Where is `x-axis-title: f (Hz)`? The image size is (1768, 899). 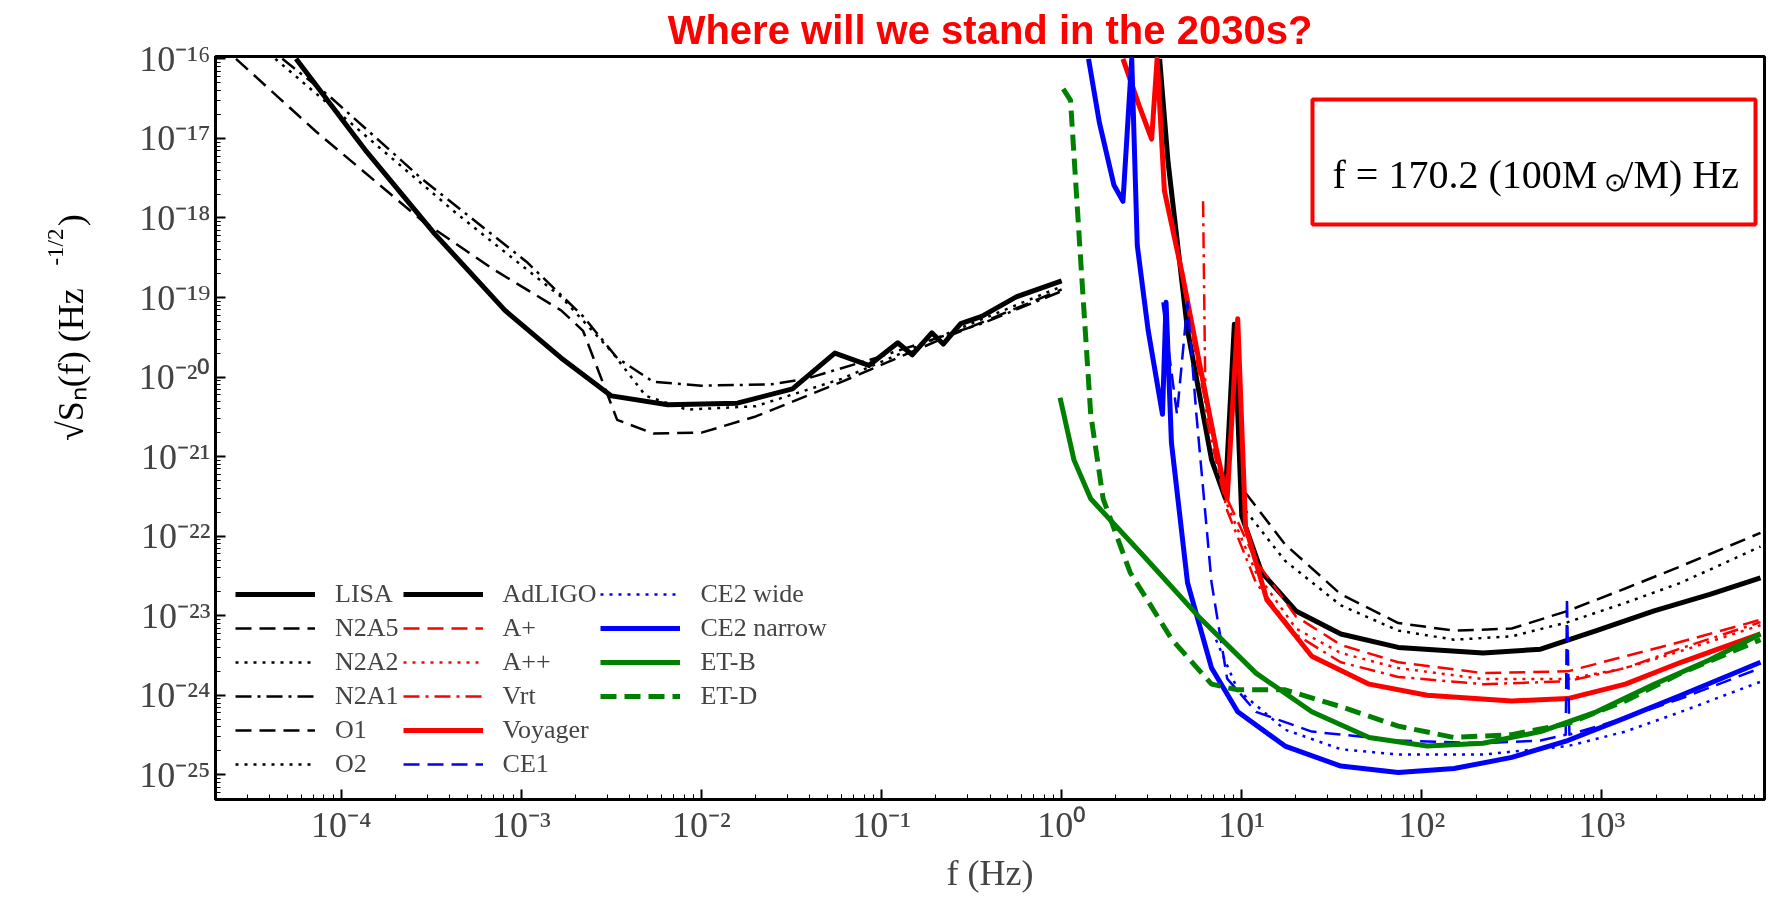 x-axis-title: f (Hz) is located at coordinates (990, 872).